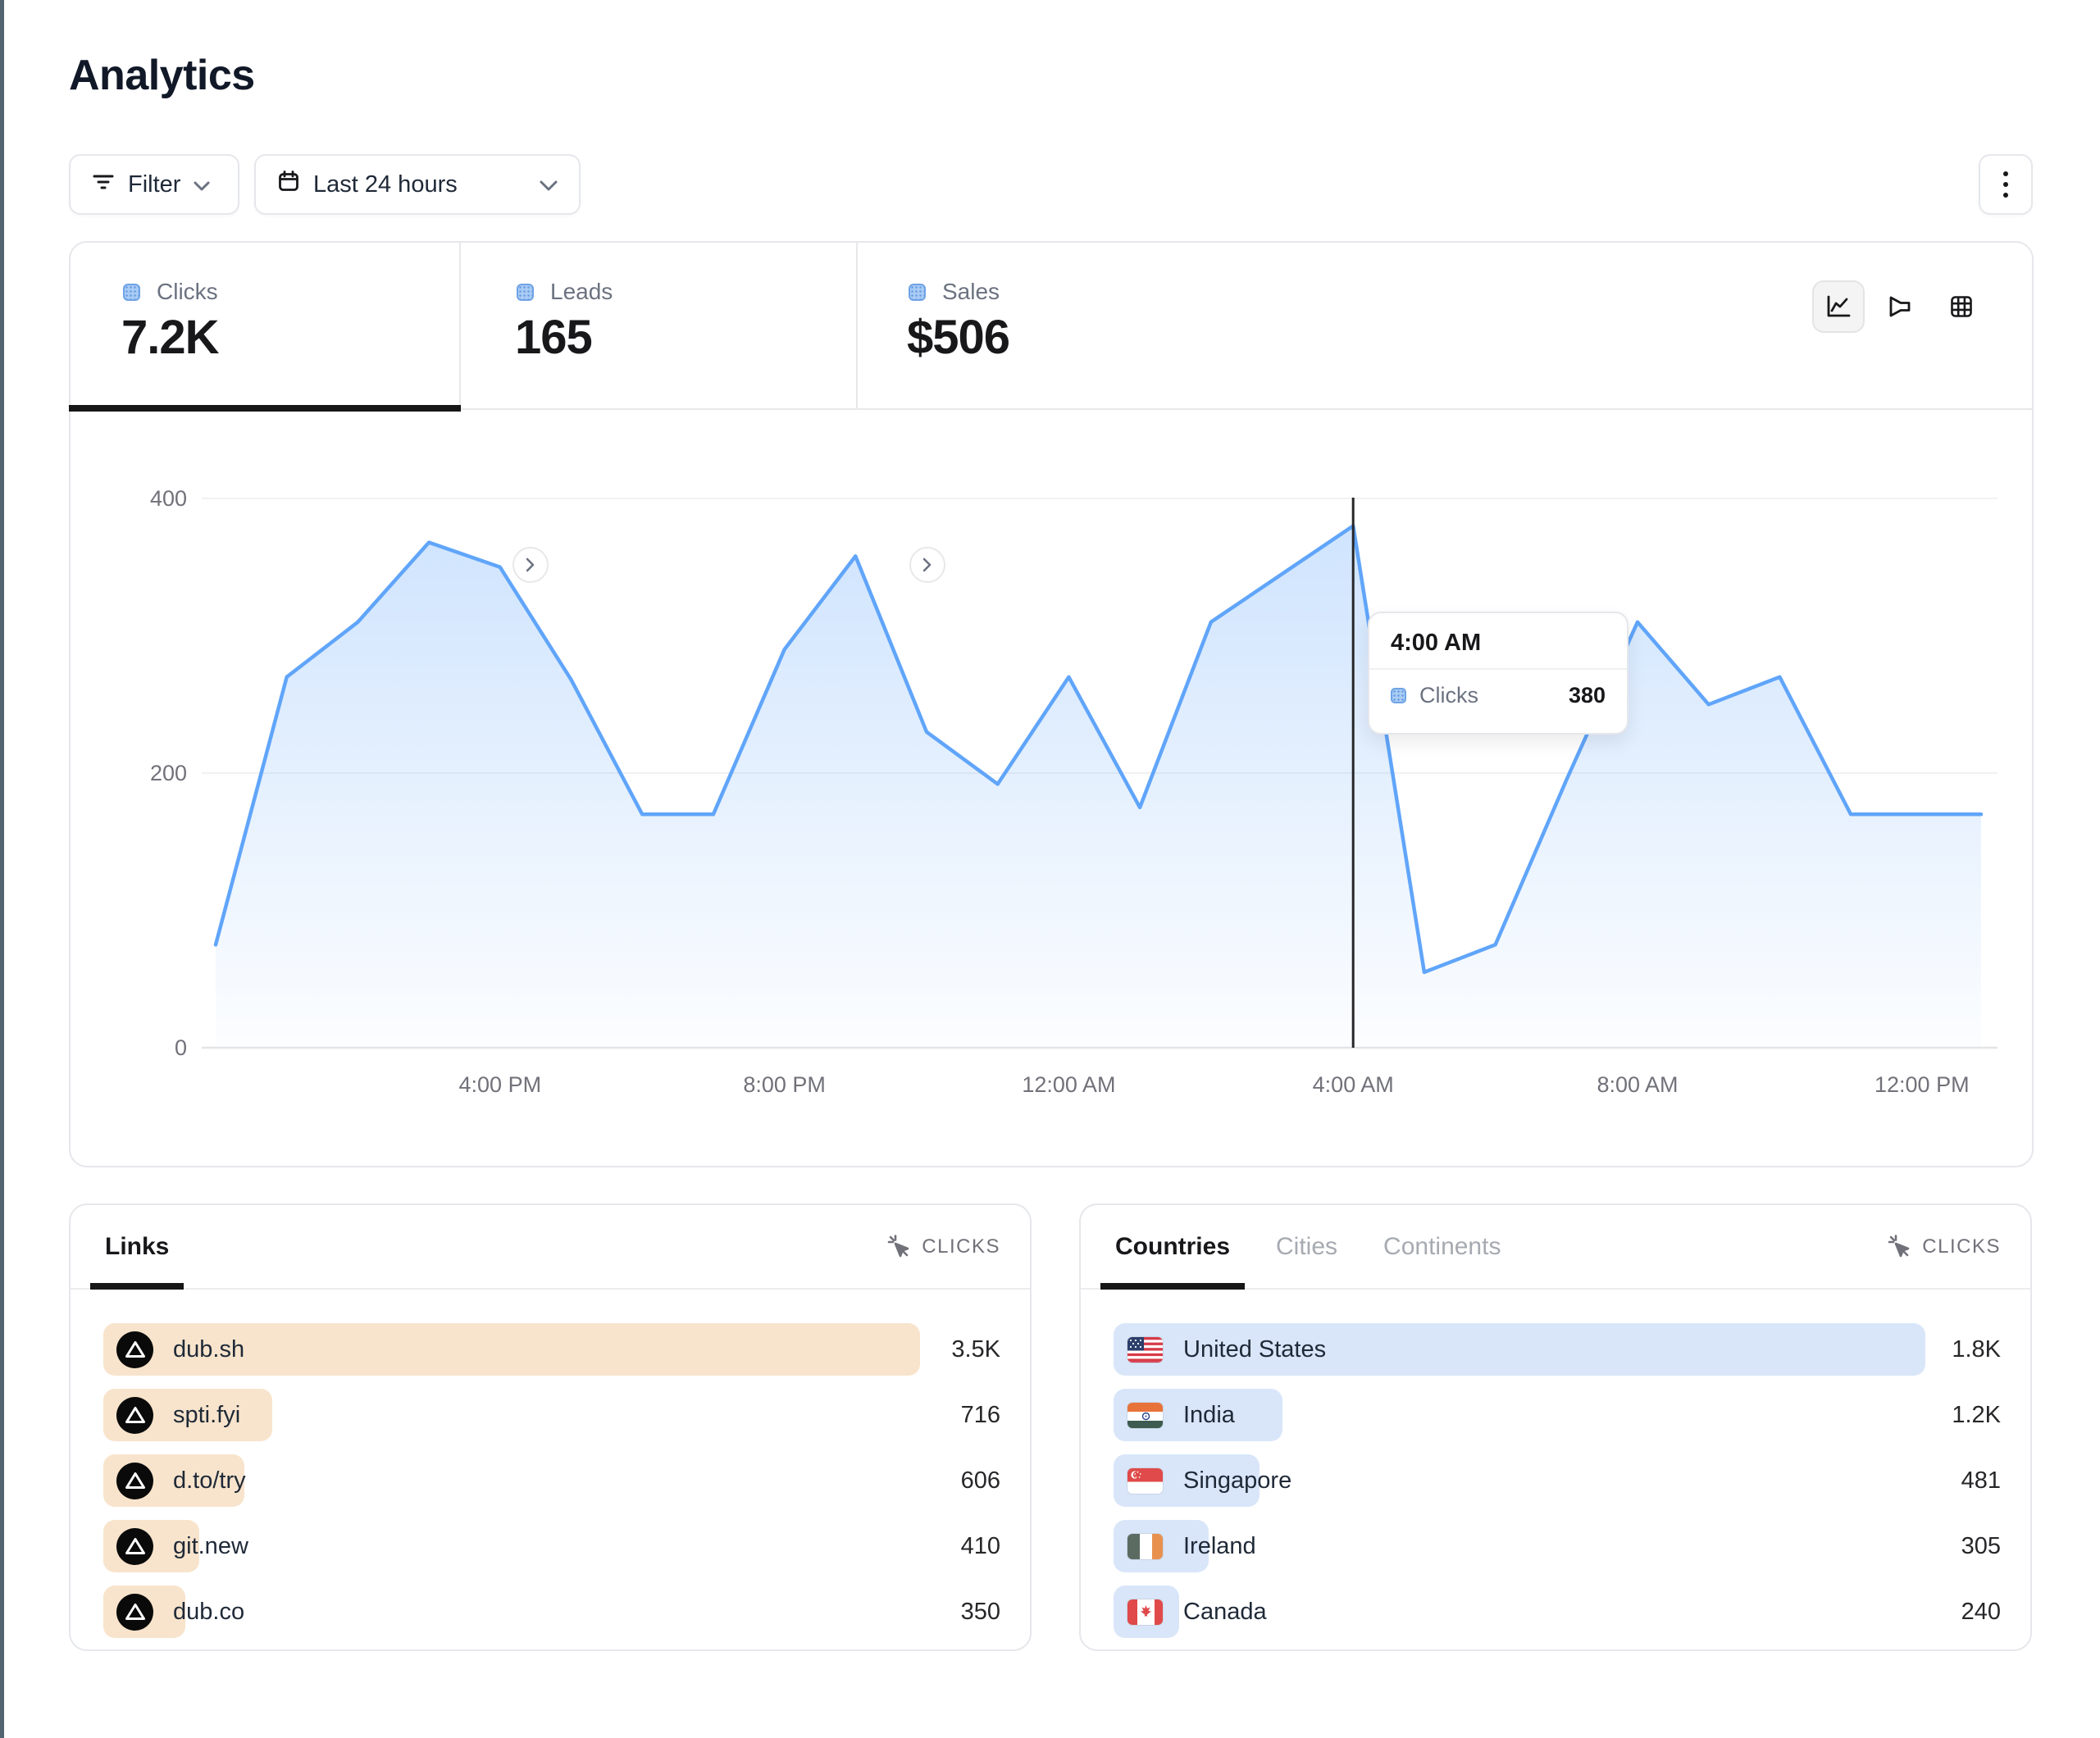 This screenshot has height=1738, width=2100. Describe the element at coordinates (1219, 1546) in the screenshot. I see `country-label: Ireland` at that location.